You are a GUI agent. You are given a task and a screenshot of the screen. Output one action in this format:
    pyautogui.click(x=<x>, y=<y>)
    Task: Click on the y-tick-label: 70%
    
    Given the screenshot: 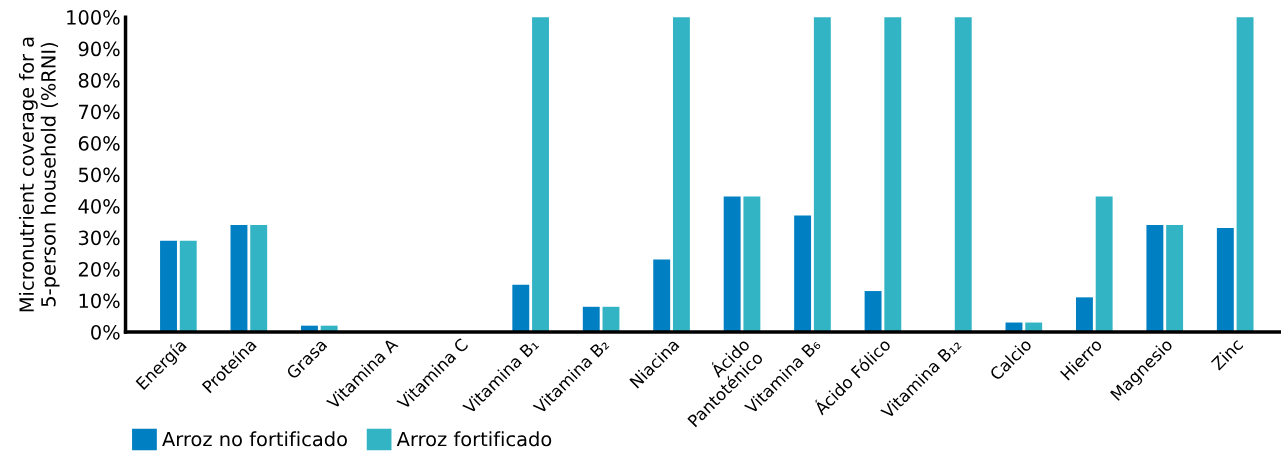 What is the action you would take?
    pyautogui.click(x=99, y=112)
    